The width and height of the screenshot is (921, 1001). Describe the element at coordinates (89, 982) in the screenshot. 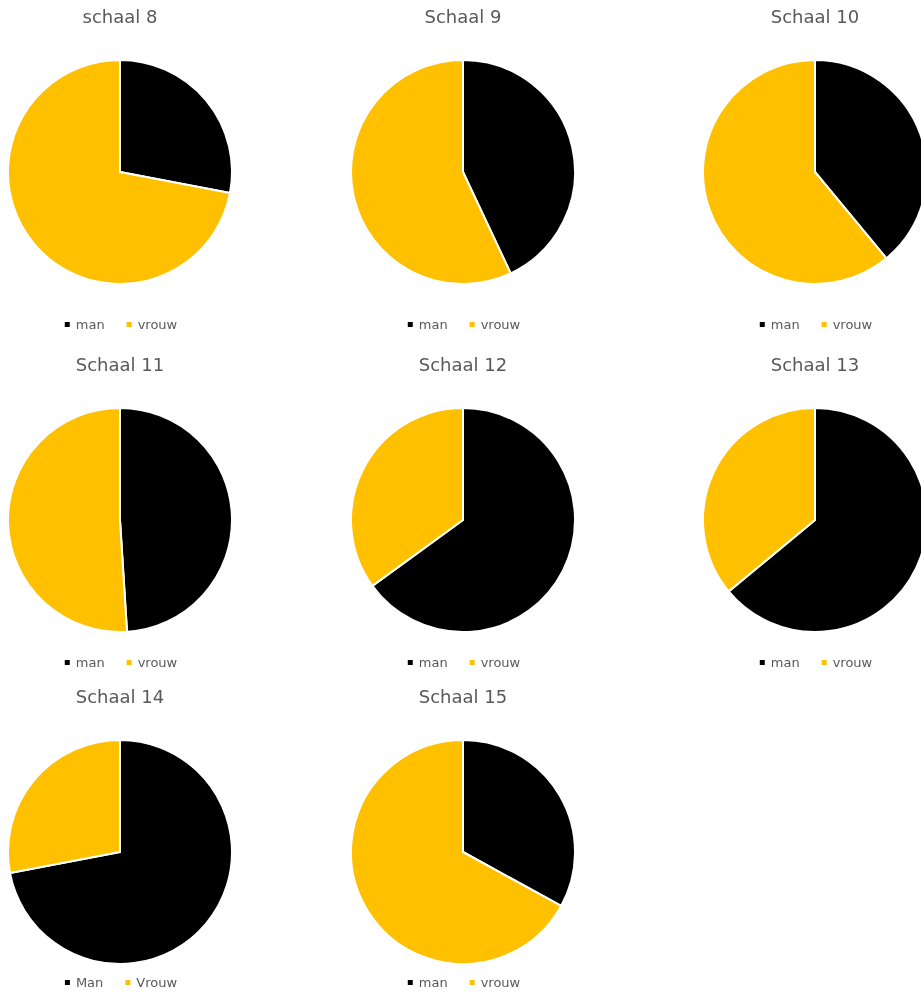

I see `legend-label: Man` at that location.